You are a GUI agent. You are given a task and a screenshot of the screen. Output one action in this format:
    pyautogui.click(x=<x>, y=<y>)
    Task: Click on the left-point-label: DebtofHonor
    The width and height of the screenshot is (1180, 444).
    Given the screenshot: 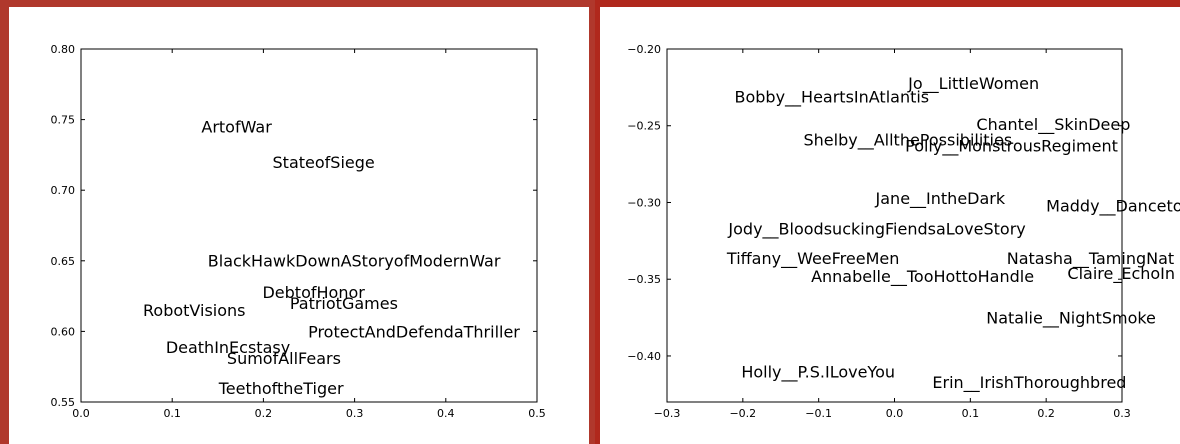 What is the action you would take?
    pyautogui.click(x=313, y=292)
    